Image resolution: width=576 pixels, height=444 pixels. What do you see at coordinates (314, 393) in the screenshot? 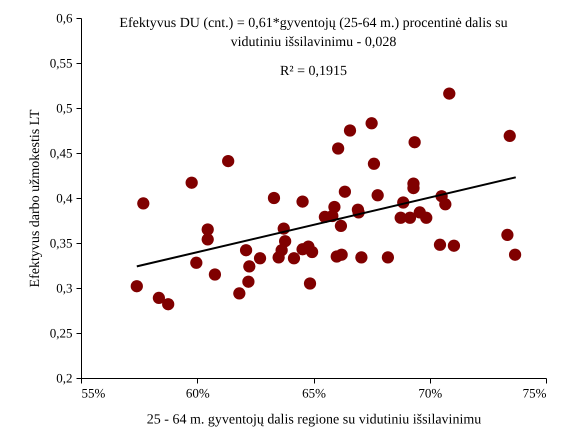
I see `x-tick-label: 65%` at bounding box center [314, 393].